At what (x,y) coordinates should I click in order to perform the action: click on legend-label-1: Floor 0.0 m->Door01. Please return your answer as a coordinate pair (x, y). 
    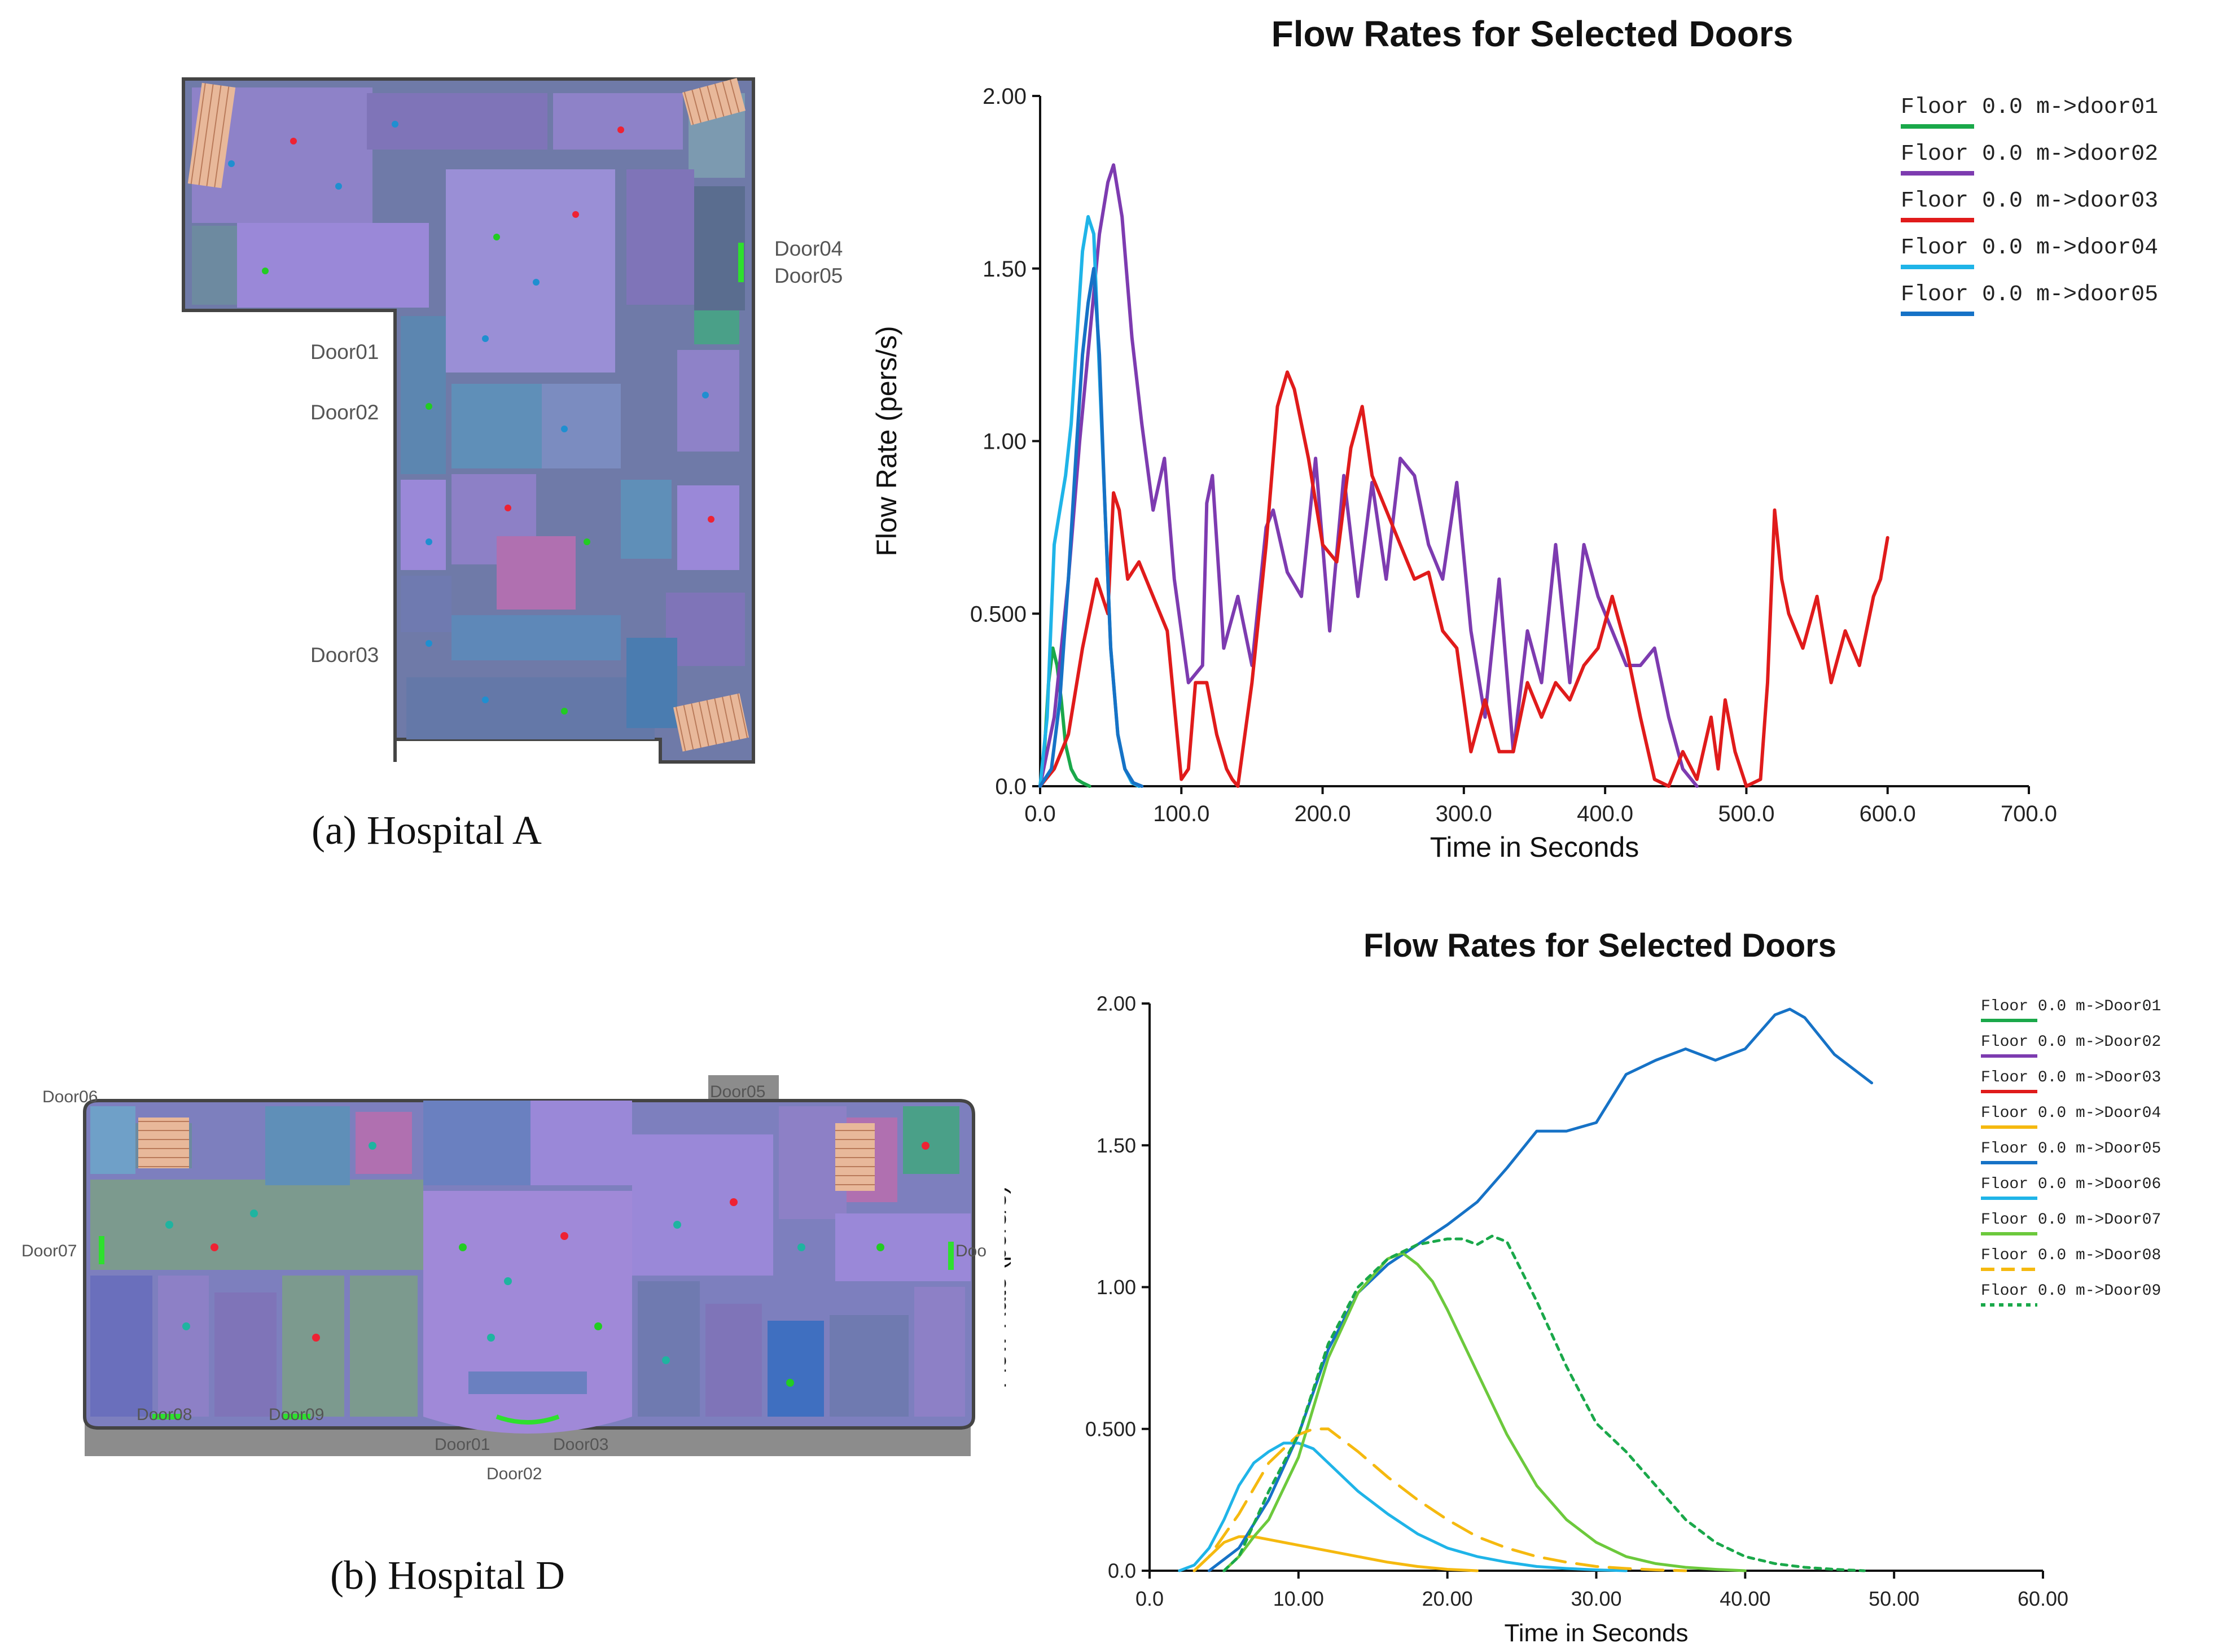
    Looking at the image, I should click on (2071, 1006).